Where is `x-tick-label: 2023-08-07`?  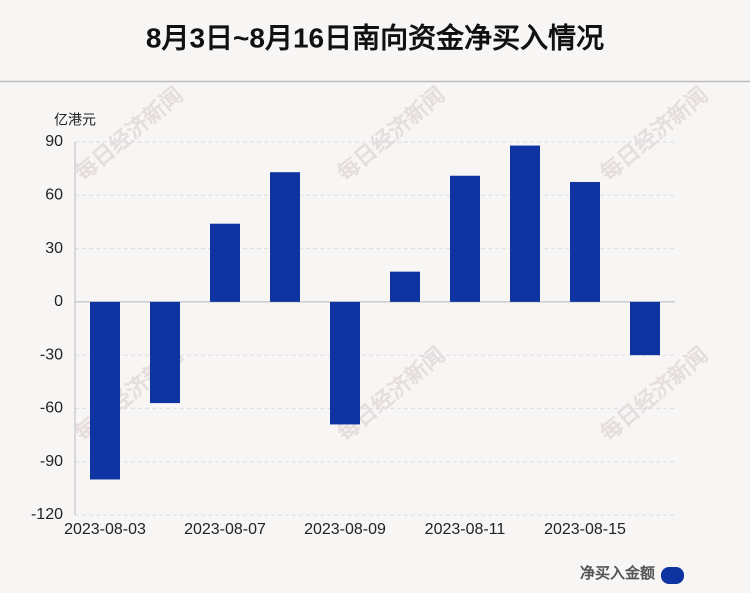
x-tick-label: 2023-08-07 is located at coordinates (225, 529).